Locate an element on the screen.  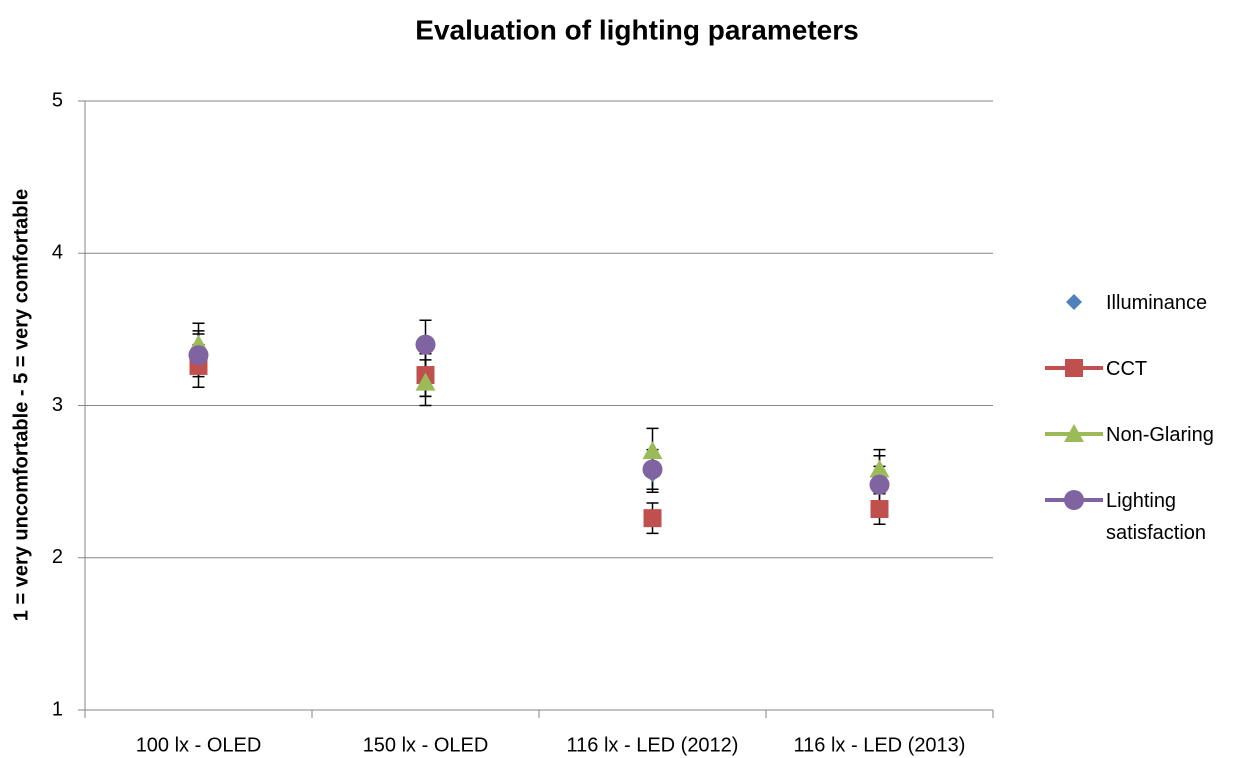
x-tick-label: 116 lx - LED (2012) is located at coordinates (653, 745).